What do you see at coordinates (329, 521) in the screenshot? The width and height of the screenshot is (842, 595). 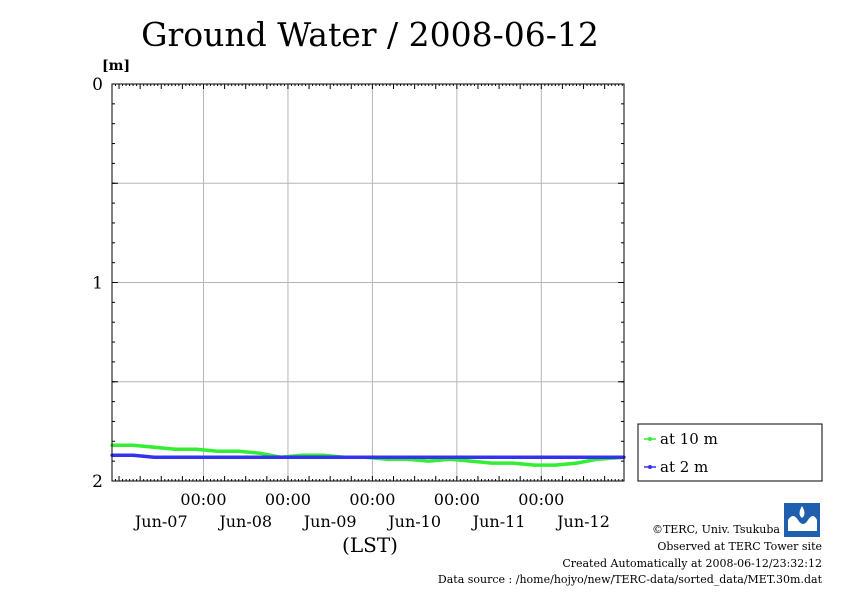 I see `x-date-label: Jun-09` at bounding box center [329, 521].